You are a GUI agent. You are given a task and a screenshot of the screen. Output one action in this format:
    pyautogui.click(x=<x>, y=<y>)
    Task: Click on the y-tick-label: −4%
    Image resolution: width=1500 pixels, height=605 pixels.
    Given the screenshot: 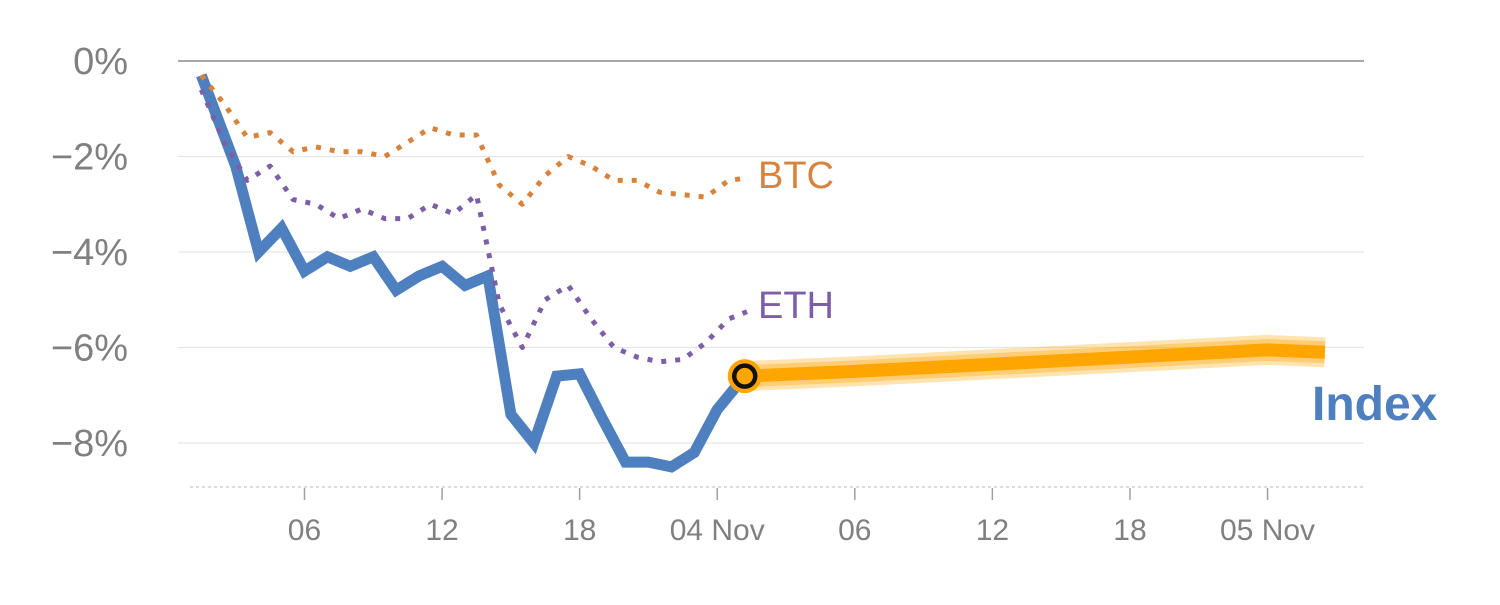 What is the action you would take?
    pyautogui.click(x=89, y=253)
    